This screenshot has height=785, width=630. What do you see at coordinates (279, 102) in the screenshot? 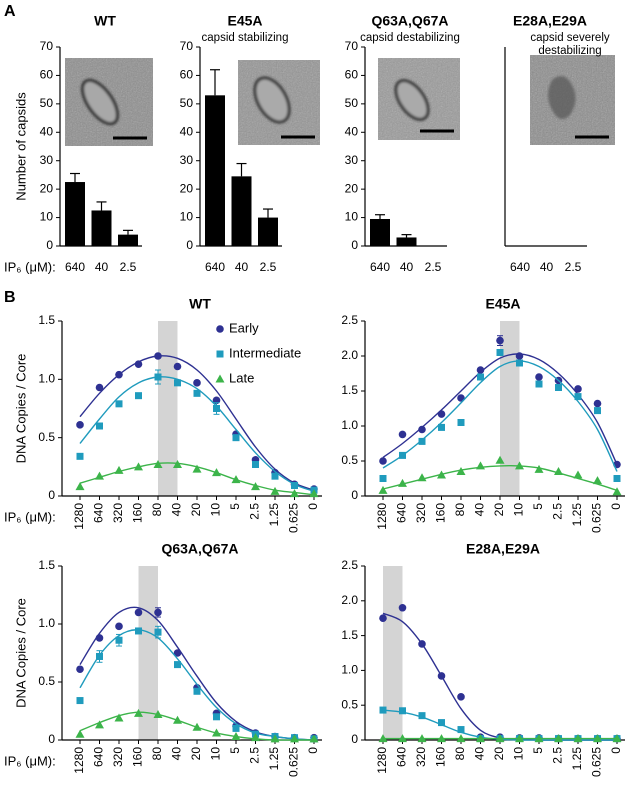
I see `micrograph` at bounding box center [279, 102].